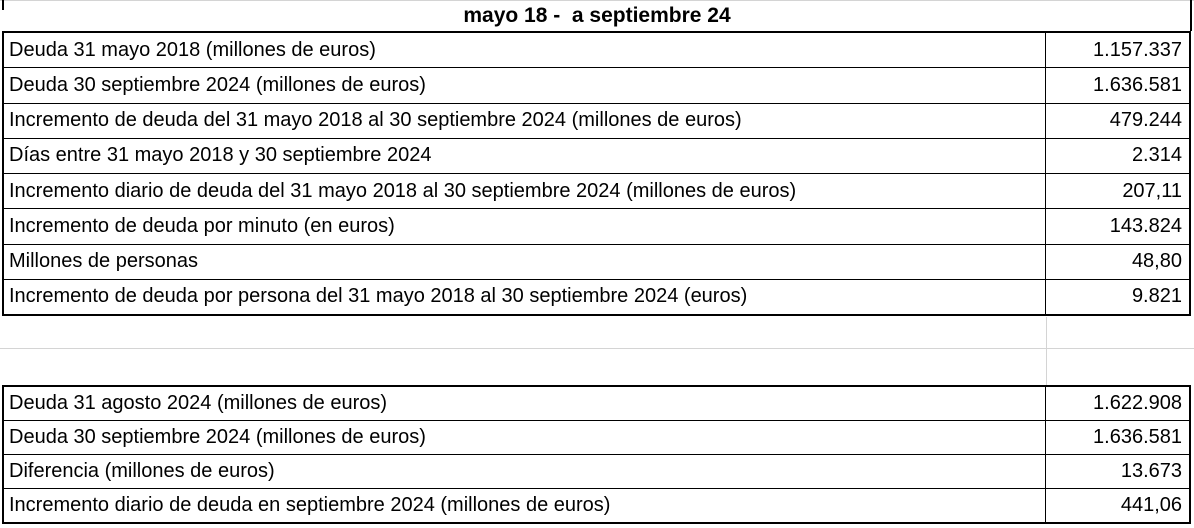  Describe the element at coordinates (597, 0) in the screenshot. I see `top-row-gridline` at that location.